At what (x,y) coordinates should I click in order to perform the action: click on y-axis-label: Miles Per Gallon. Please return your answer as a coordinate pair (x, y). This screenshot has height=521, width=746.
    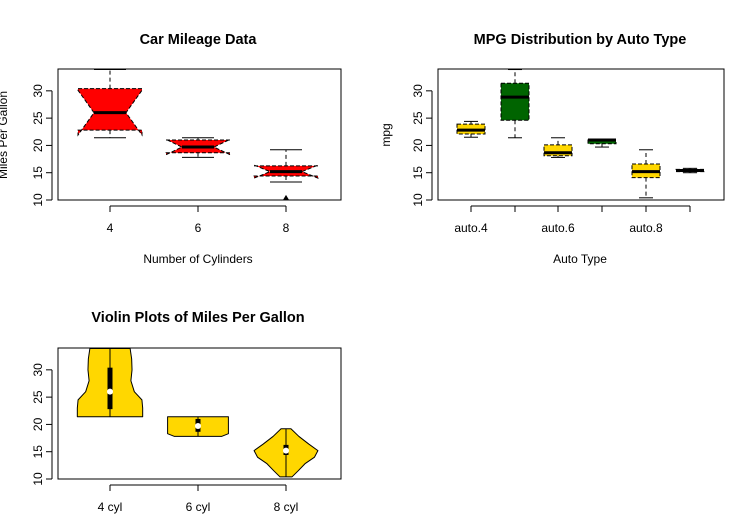
    Looking at the image, I should click on (5, 135).